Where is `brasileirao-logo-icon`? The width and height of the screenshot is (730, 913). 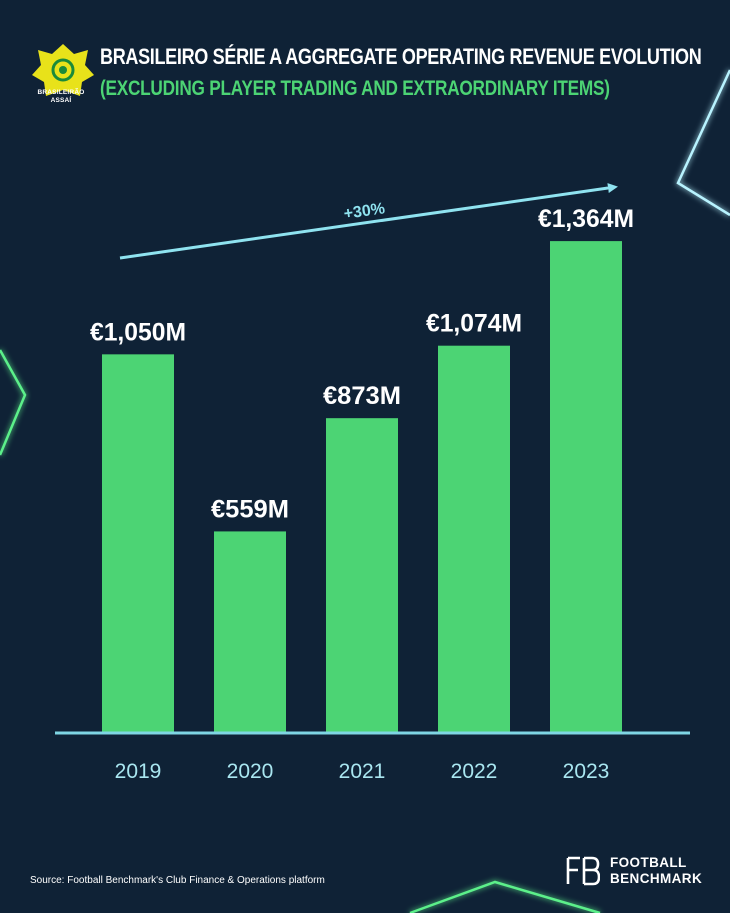 brasileirao-logo-icon is located at coordinates (63, 70).